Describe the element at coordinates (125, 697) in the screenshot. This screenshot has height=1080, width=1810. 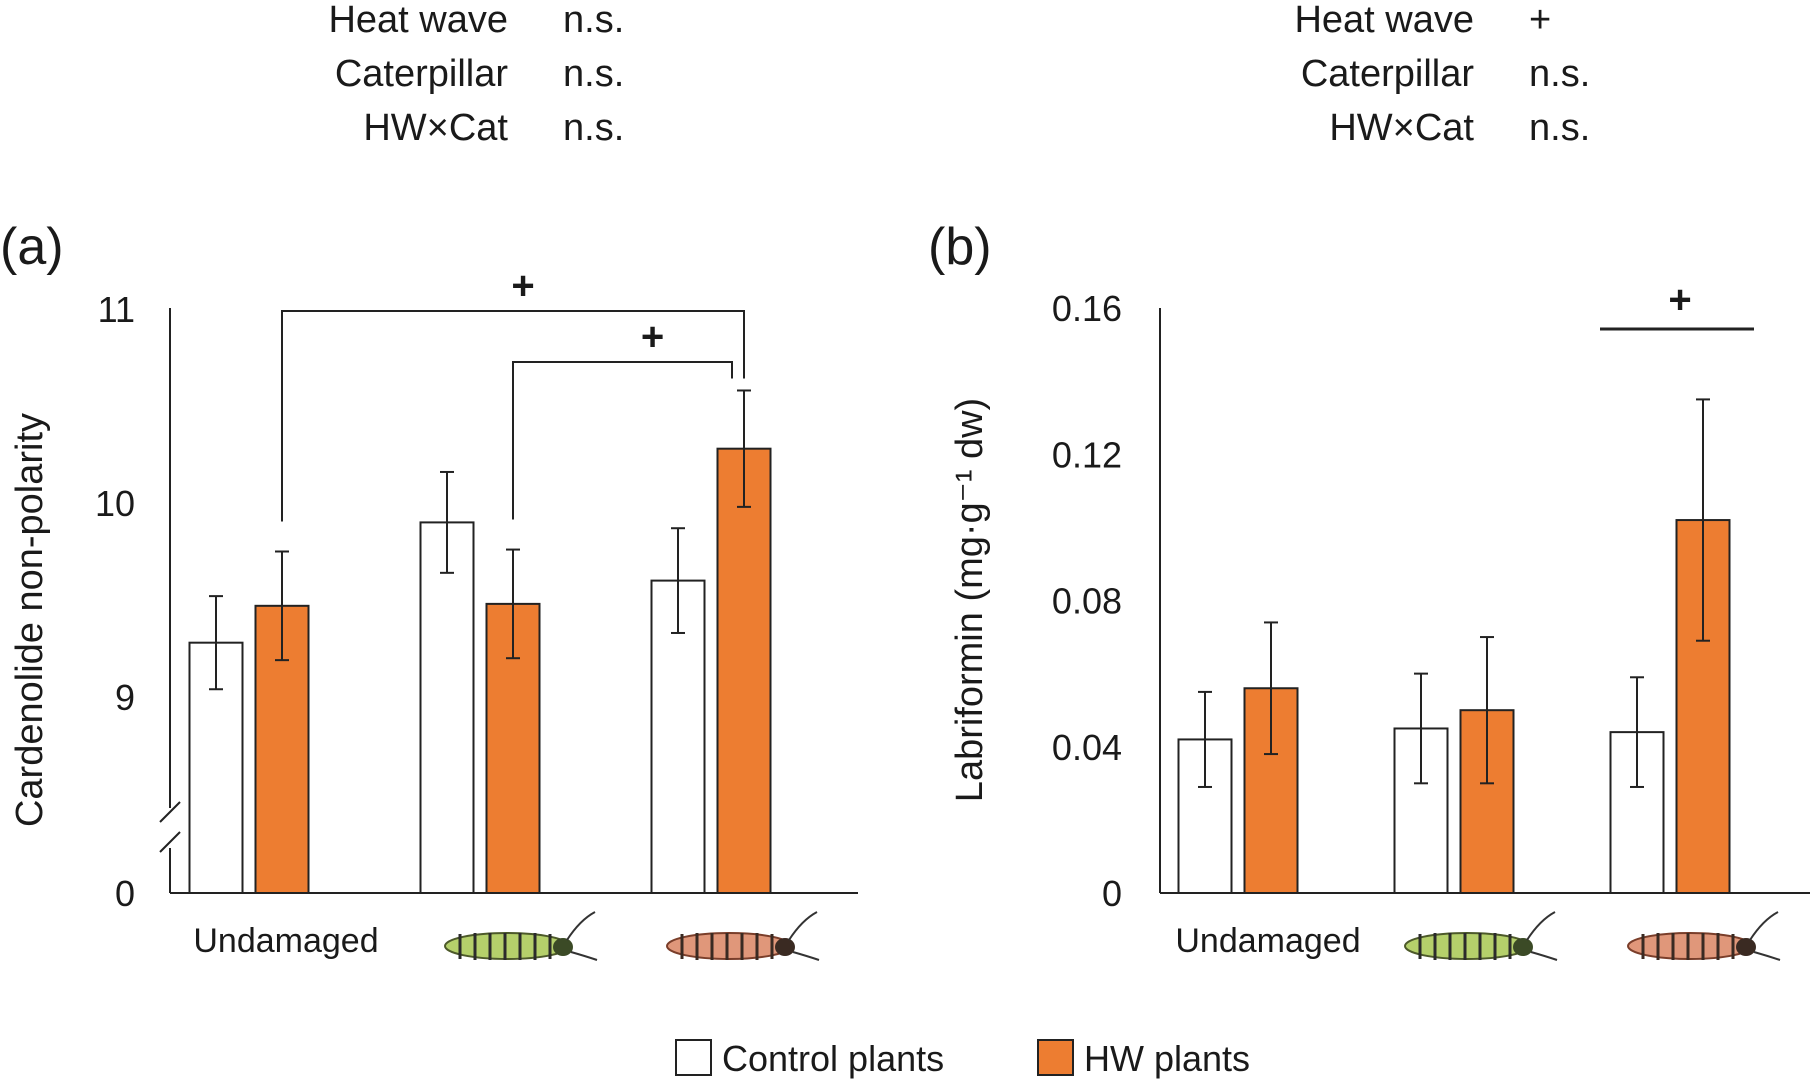
I see `y-tick-label: 9` at that location.